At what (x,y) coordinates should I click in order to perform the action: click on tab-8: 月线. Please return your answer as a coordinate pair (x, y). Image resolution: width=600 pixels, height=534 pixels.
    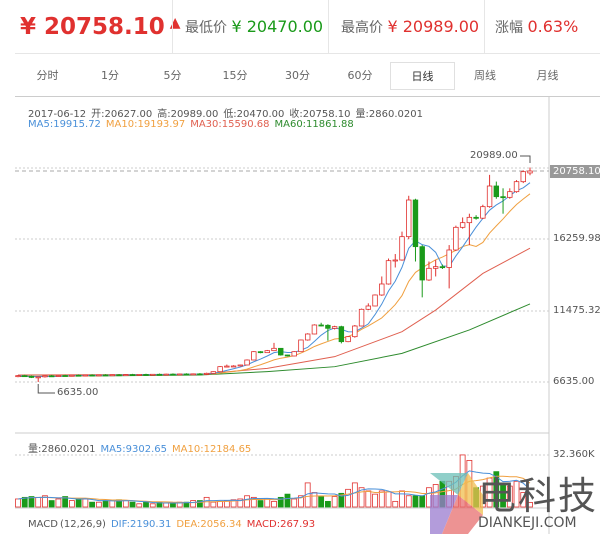
    Looking at the image, I should click on (547, 75).